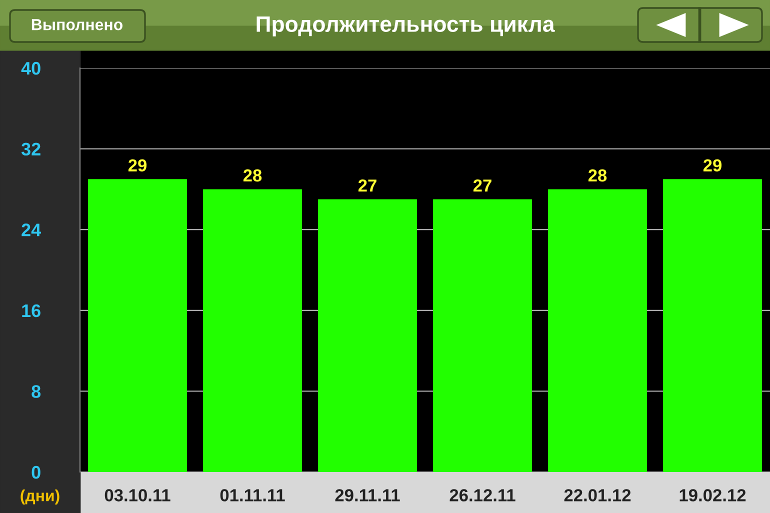 The image size is (770, 513). What do you see at coordinates (483, 495) in the screenshot?
I see `x-tick-label: 26.12.11` at bounding box center [483, 495].